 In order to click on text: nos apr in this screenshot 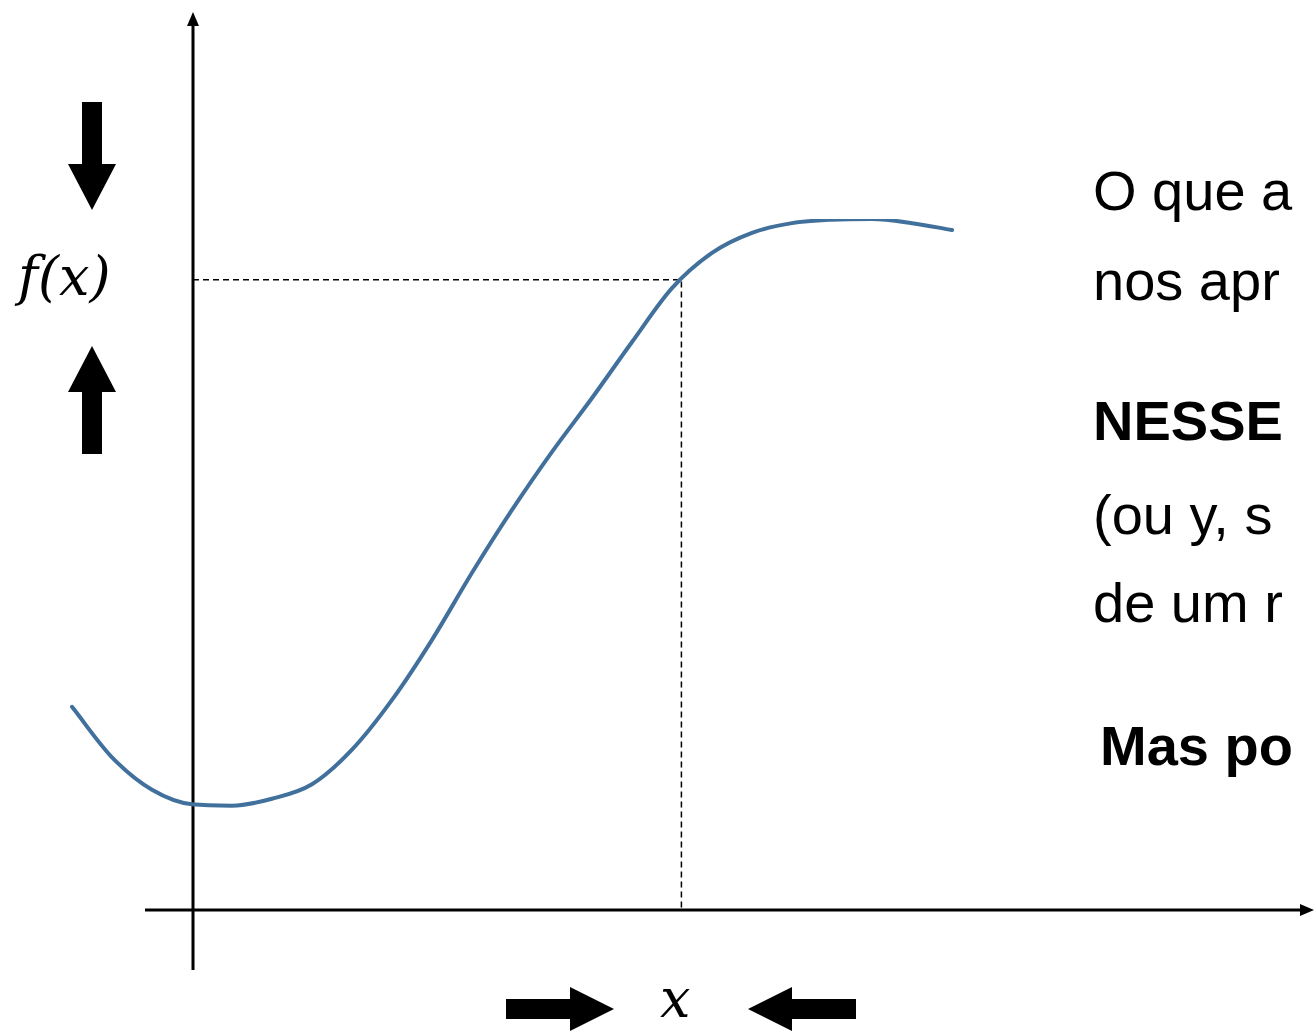, I will do `click(1186, 280)`.